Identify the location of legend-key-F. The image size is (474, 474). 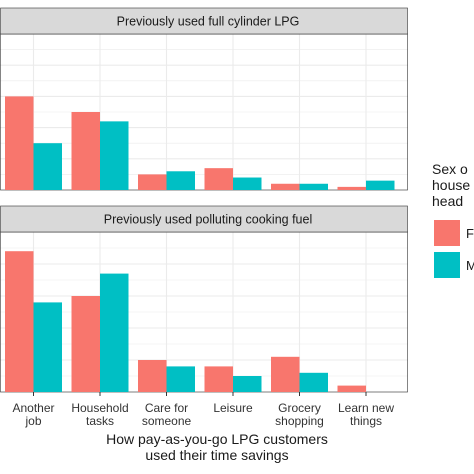
(447, 233).